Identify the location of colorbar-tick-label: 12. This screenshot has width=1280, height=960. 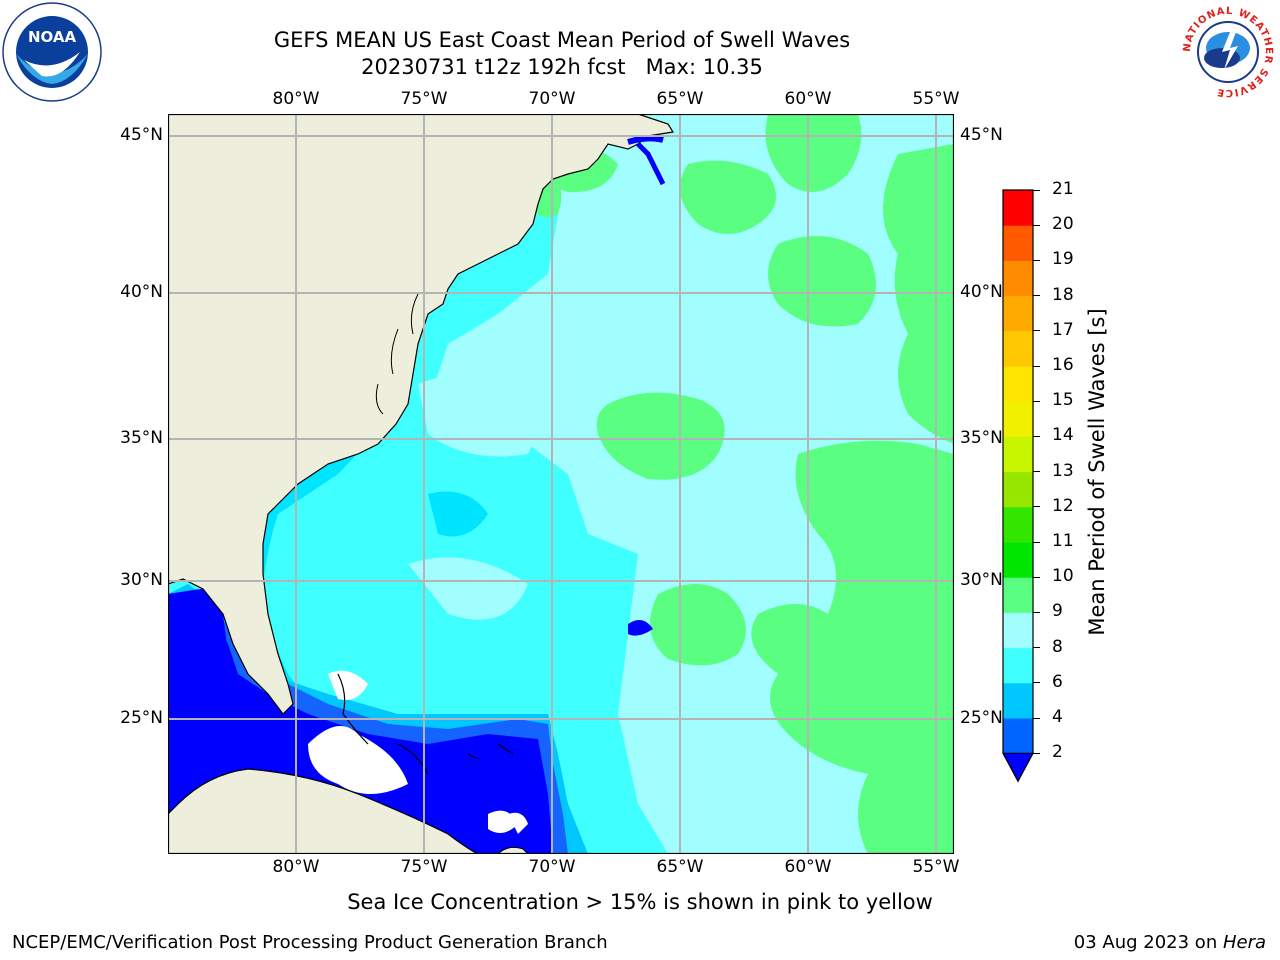
(1063, 505).